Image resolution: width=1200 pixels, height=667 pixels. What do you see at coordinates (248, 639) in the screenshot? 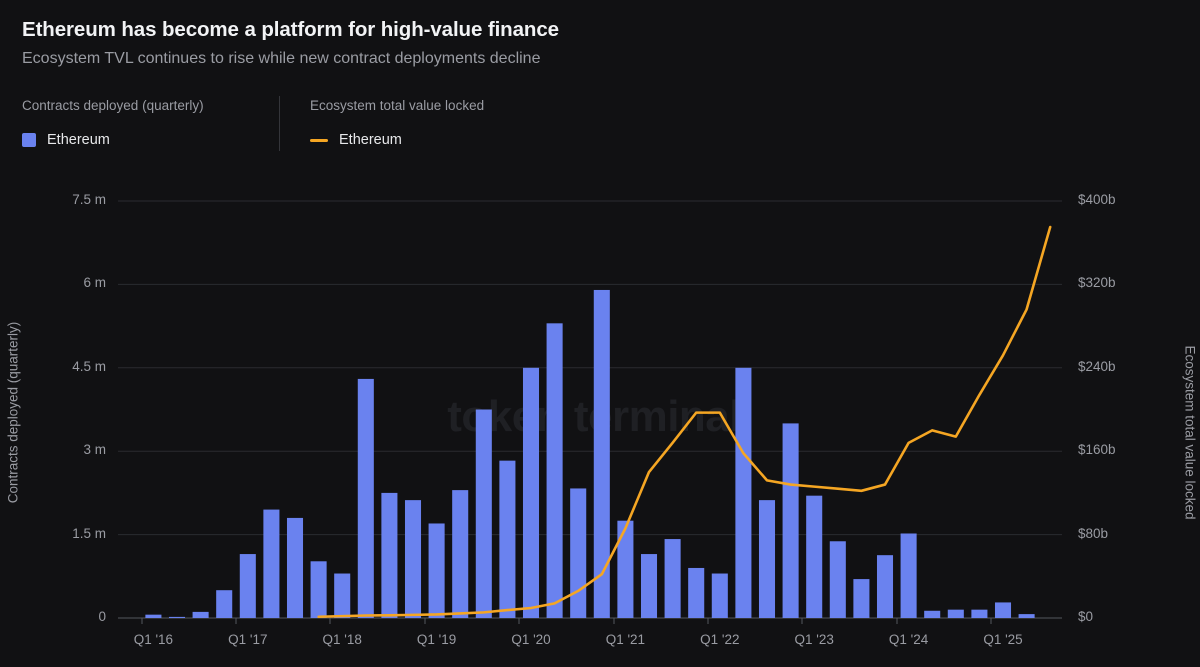
I see `x-axis-tick: Q1 '17` at bounding box center [248, 639].